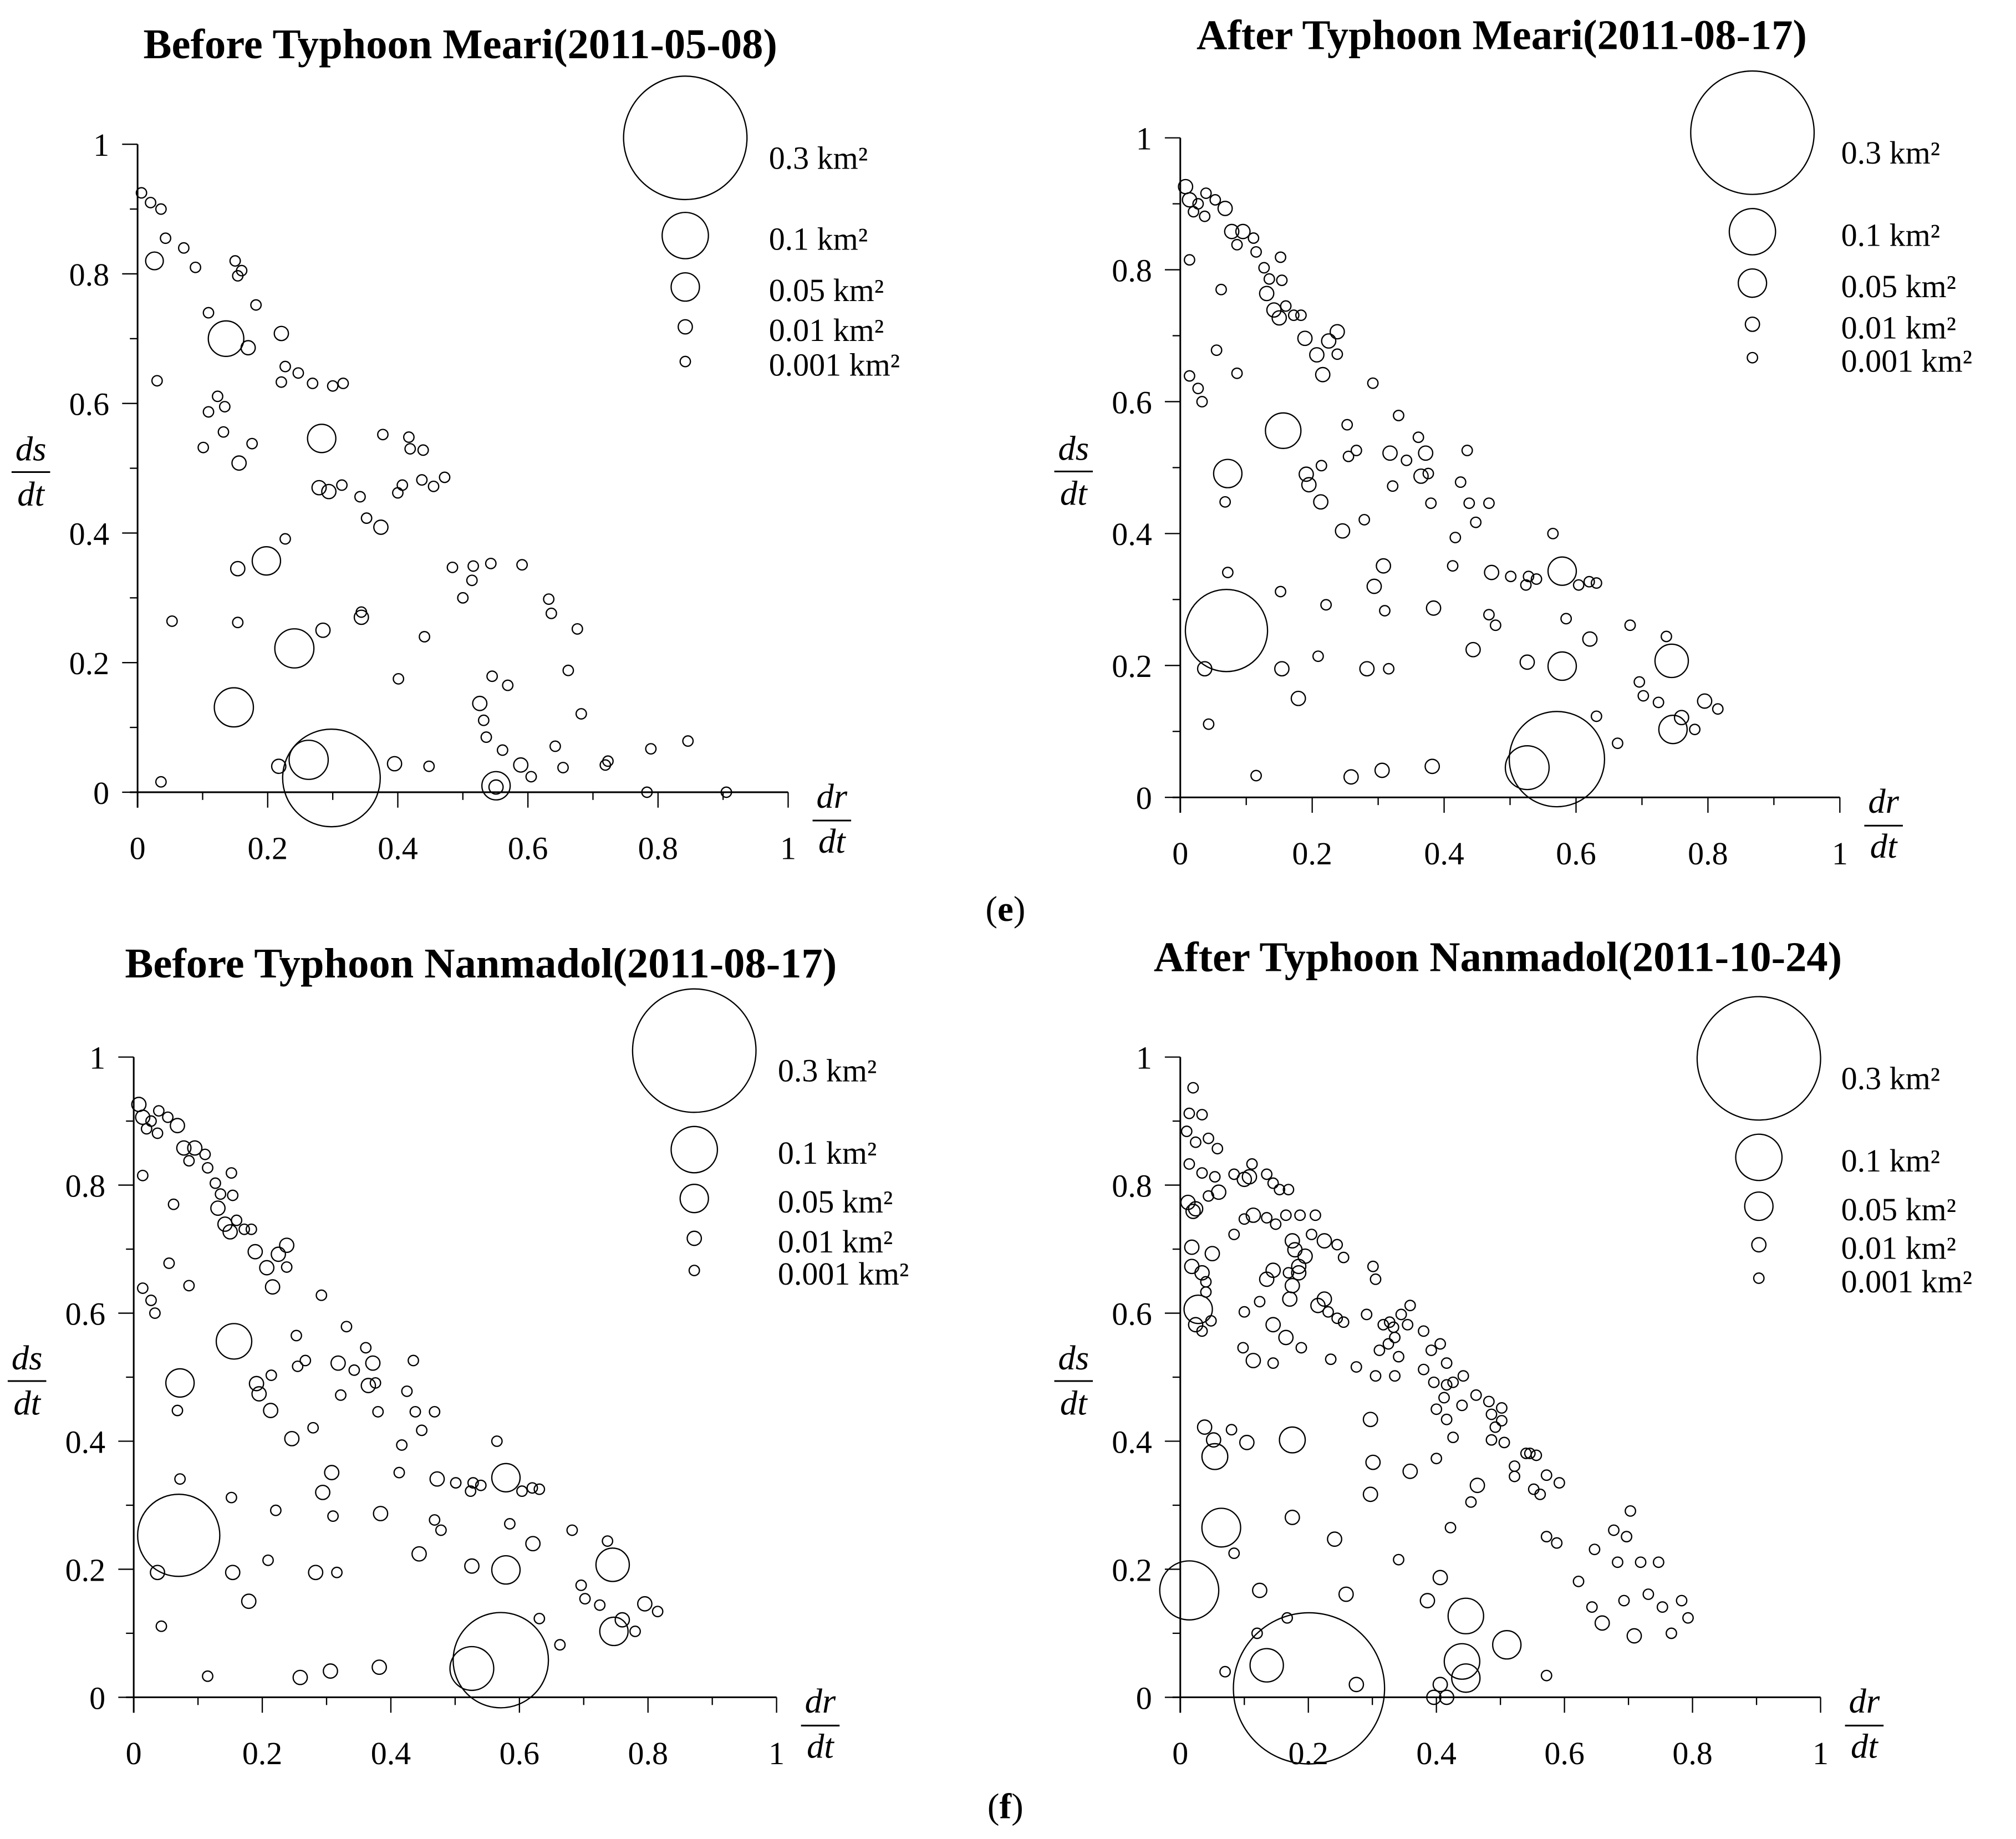 This screenshot has height=1839, width=2016. What do you see at coordinates (1180, 1753) in the screenshot?
I see `x-tick-label: 0` at bounding box center [1180, 1753].